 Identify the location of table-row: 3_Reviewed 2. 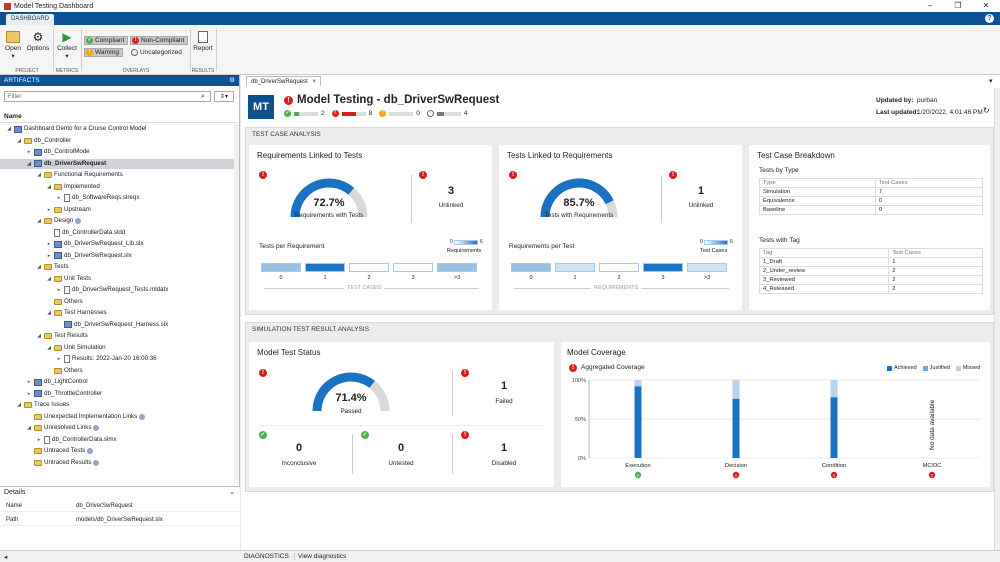
(870, 280).